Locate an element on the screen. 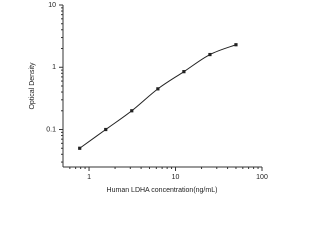 The image size is (320, 240). y-axis-label: Optical Density is located at coordinates (32, 86).